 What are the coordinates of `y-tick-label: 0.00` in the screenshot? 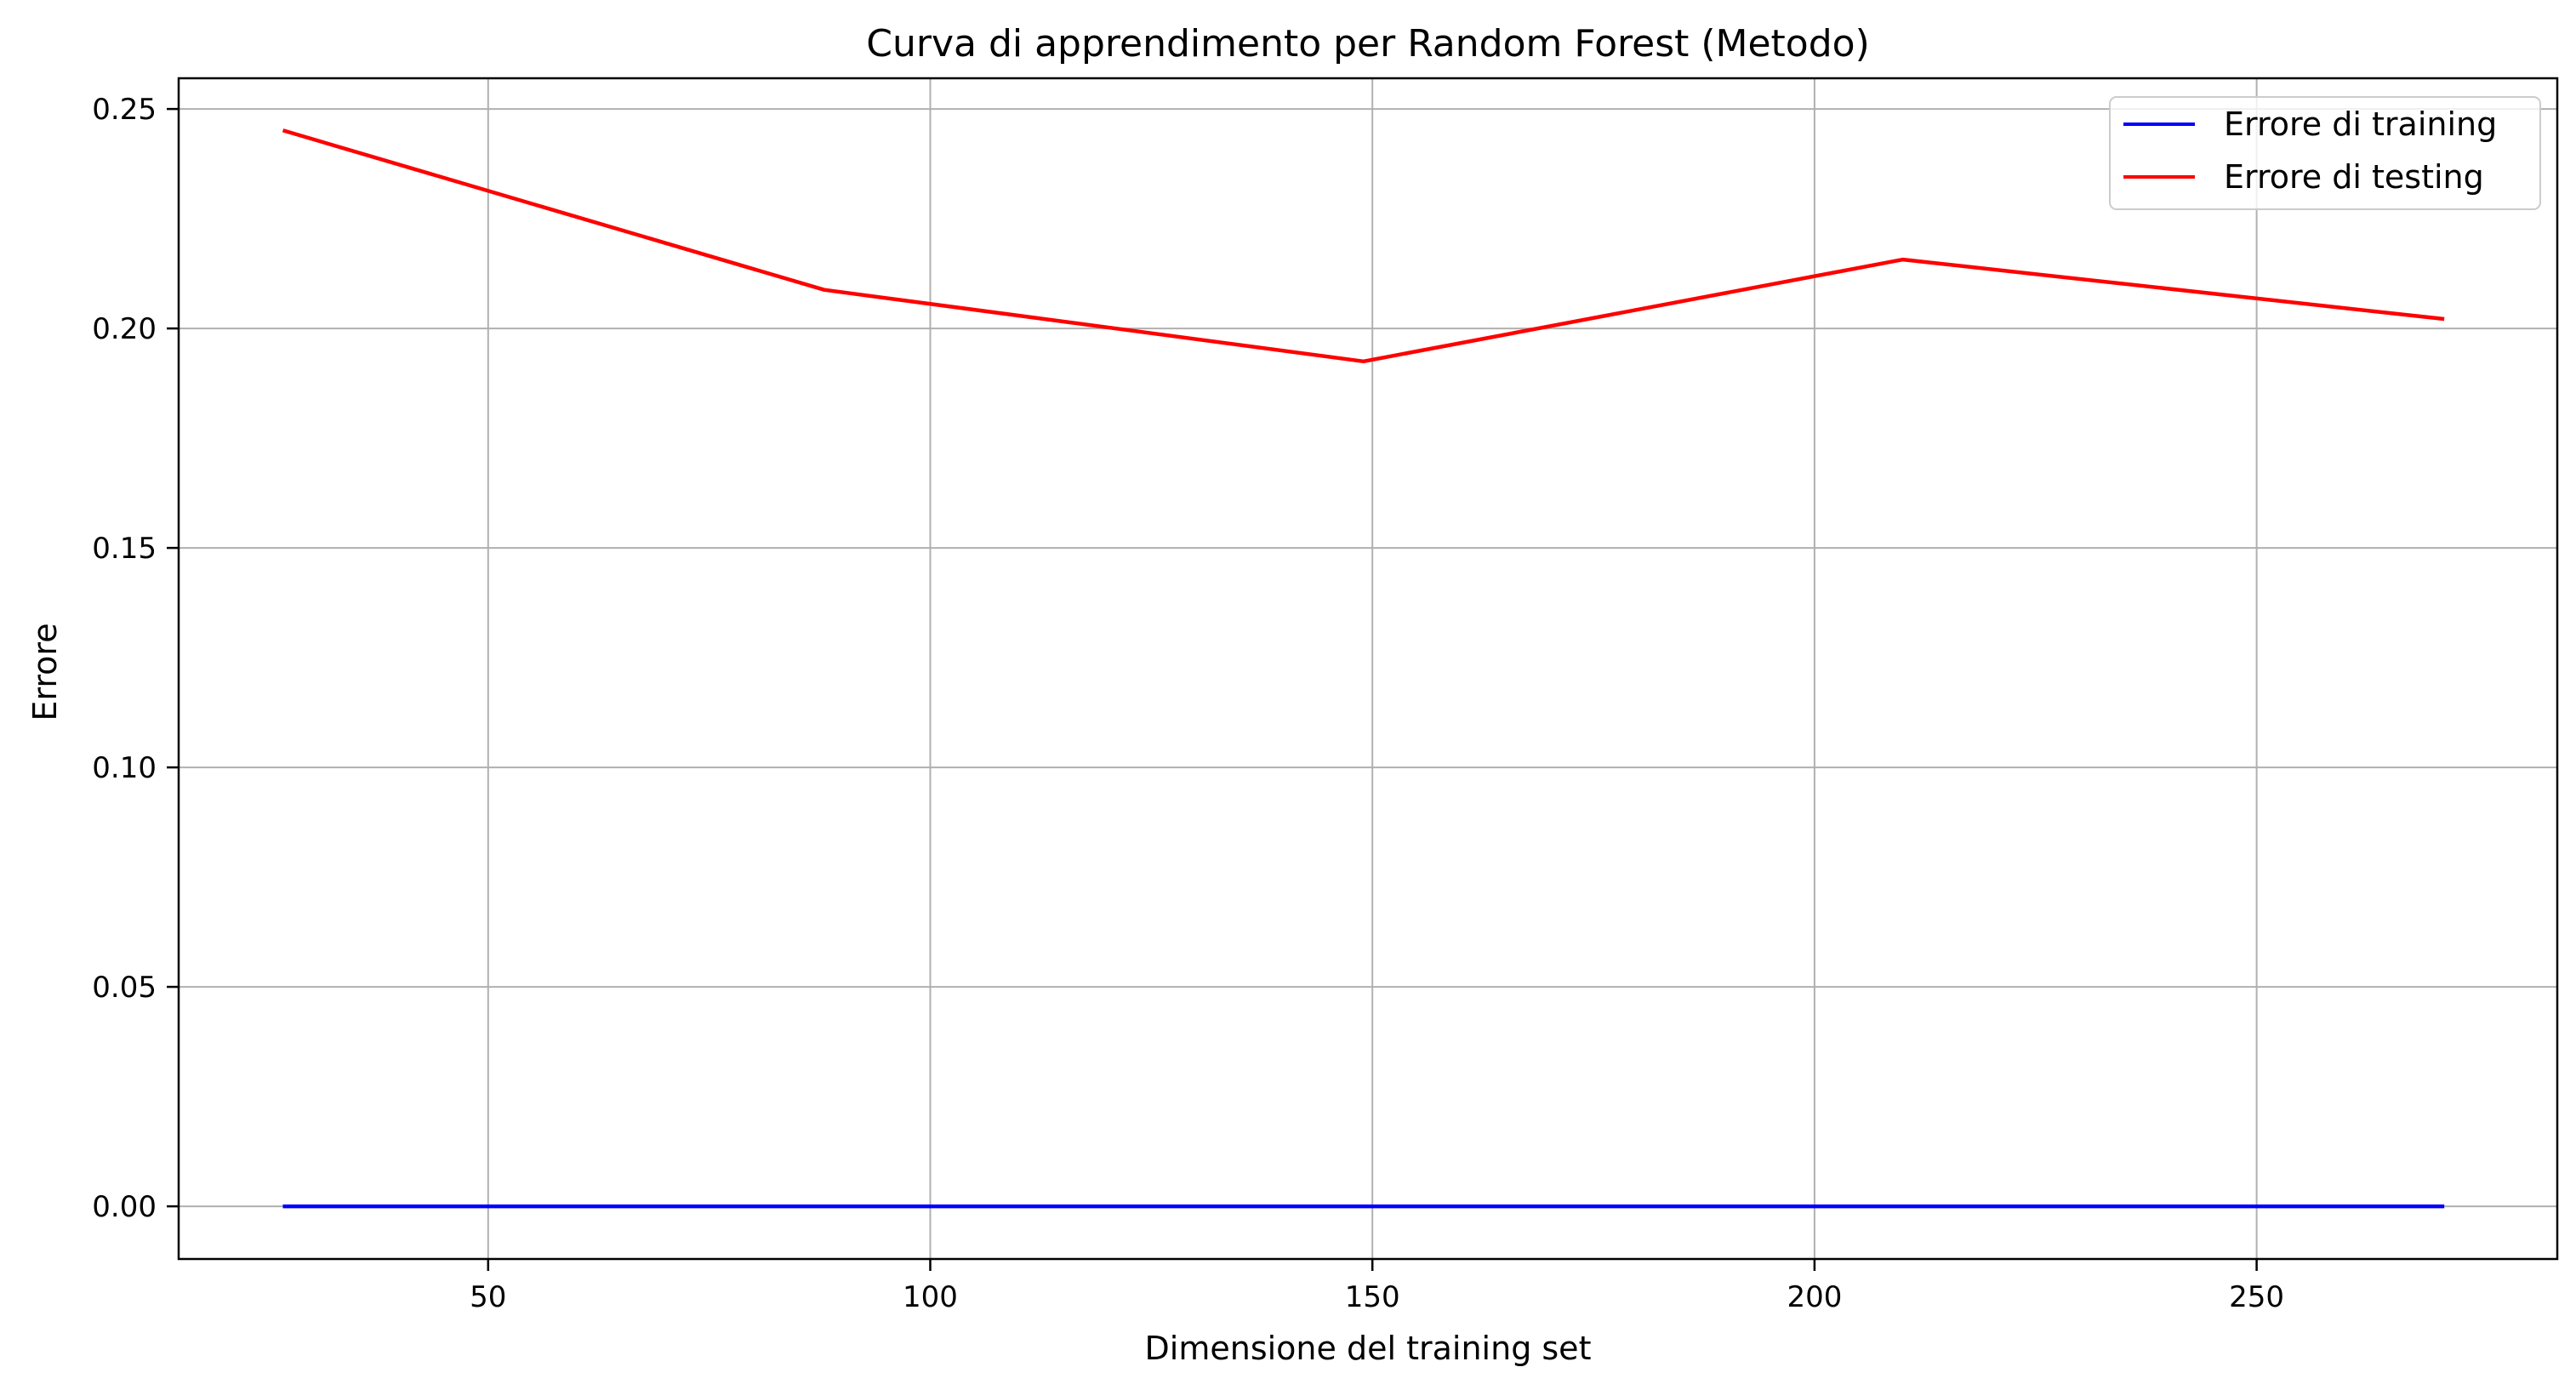 It's located at (125, 1207).